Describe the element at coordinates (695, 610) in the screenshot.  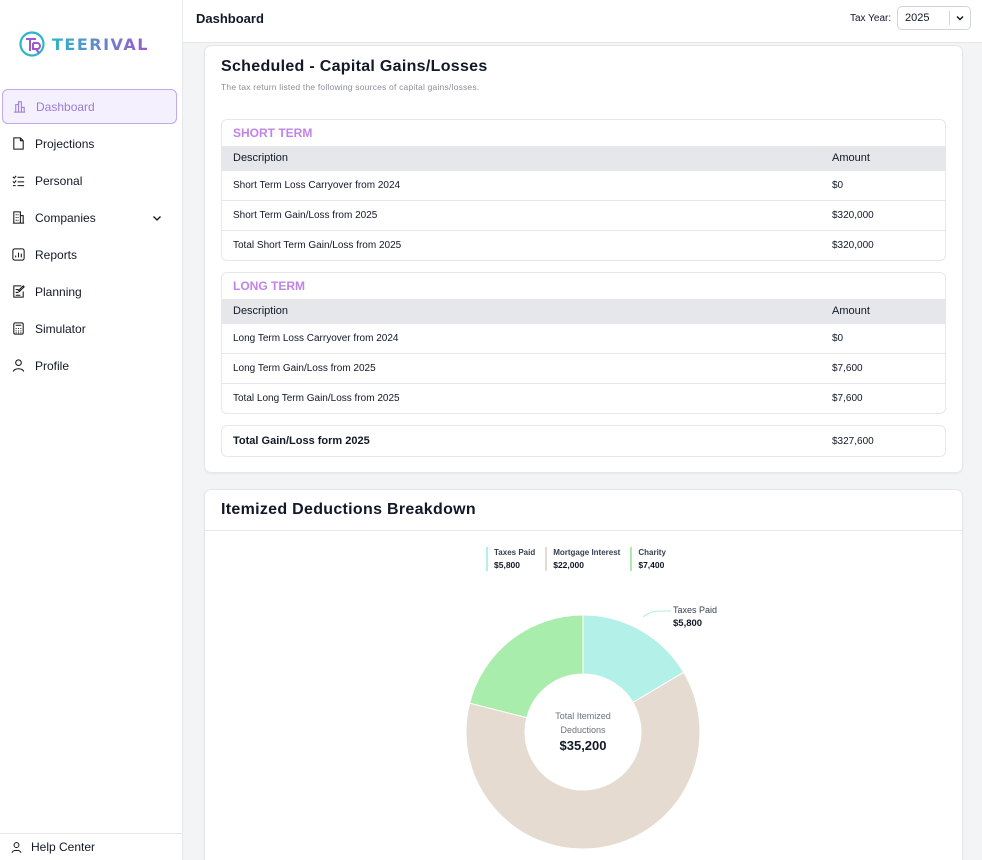
I see `callout-label: Taxes Paid` at that location.